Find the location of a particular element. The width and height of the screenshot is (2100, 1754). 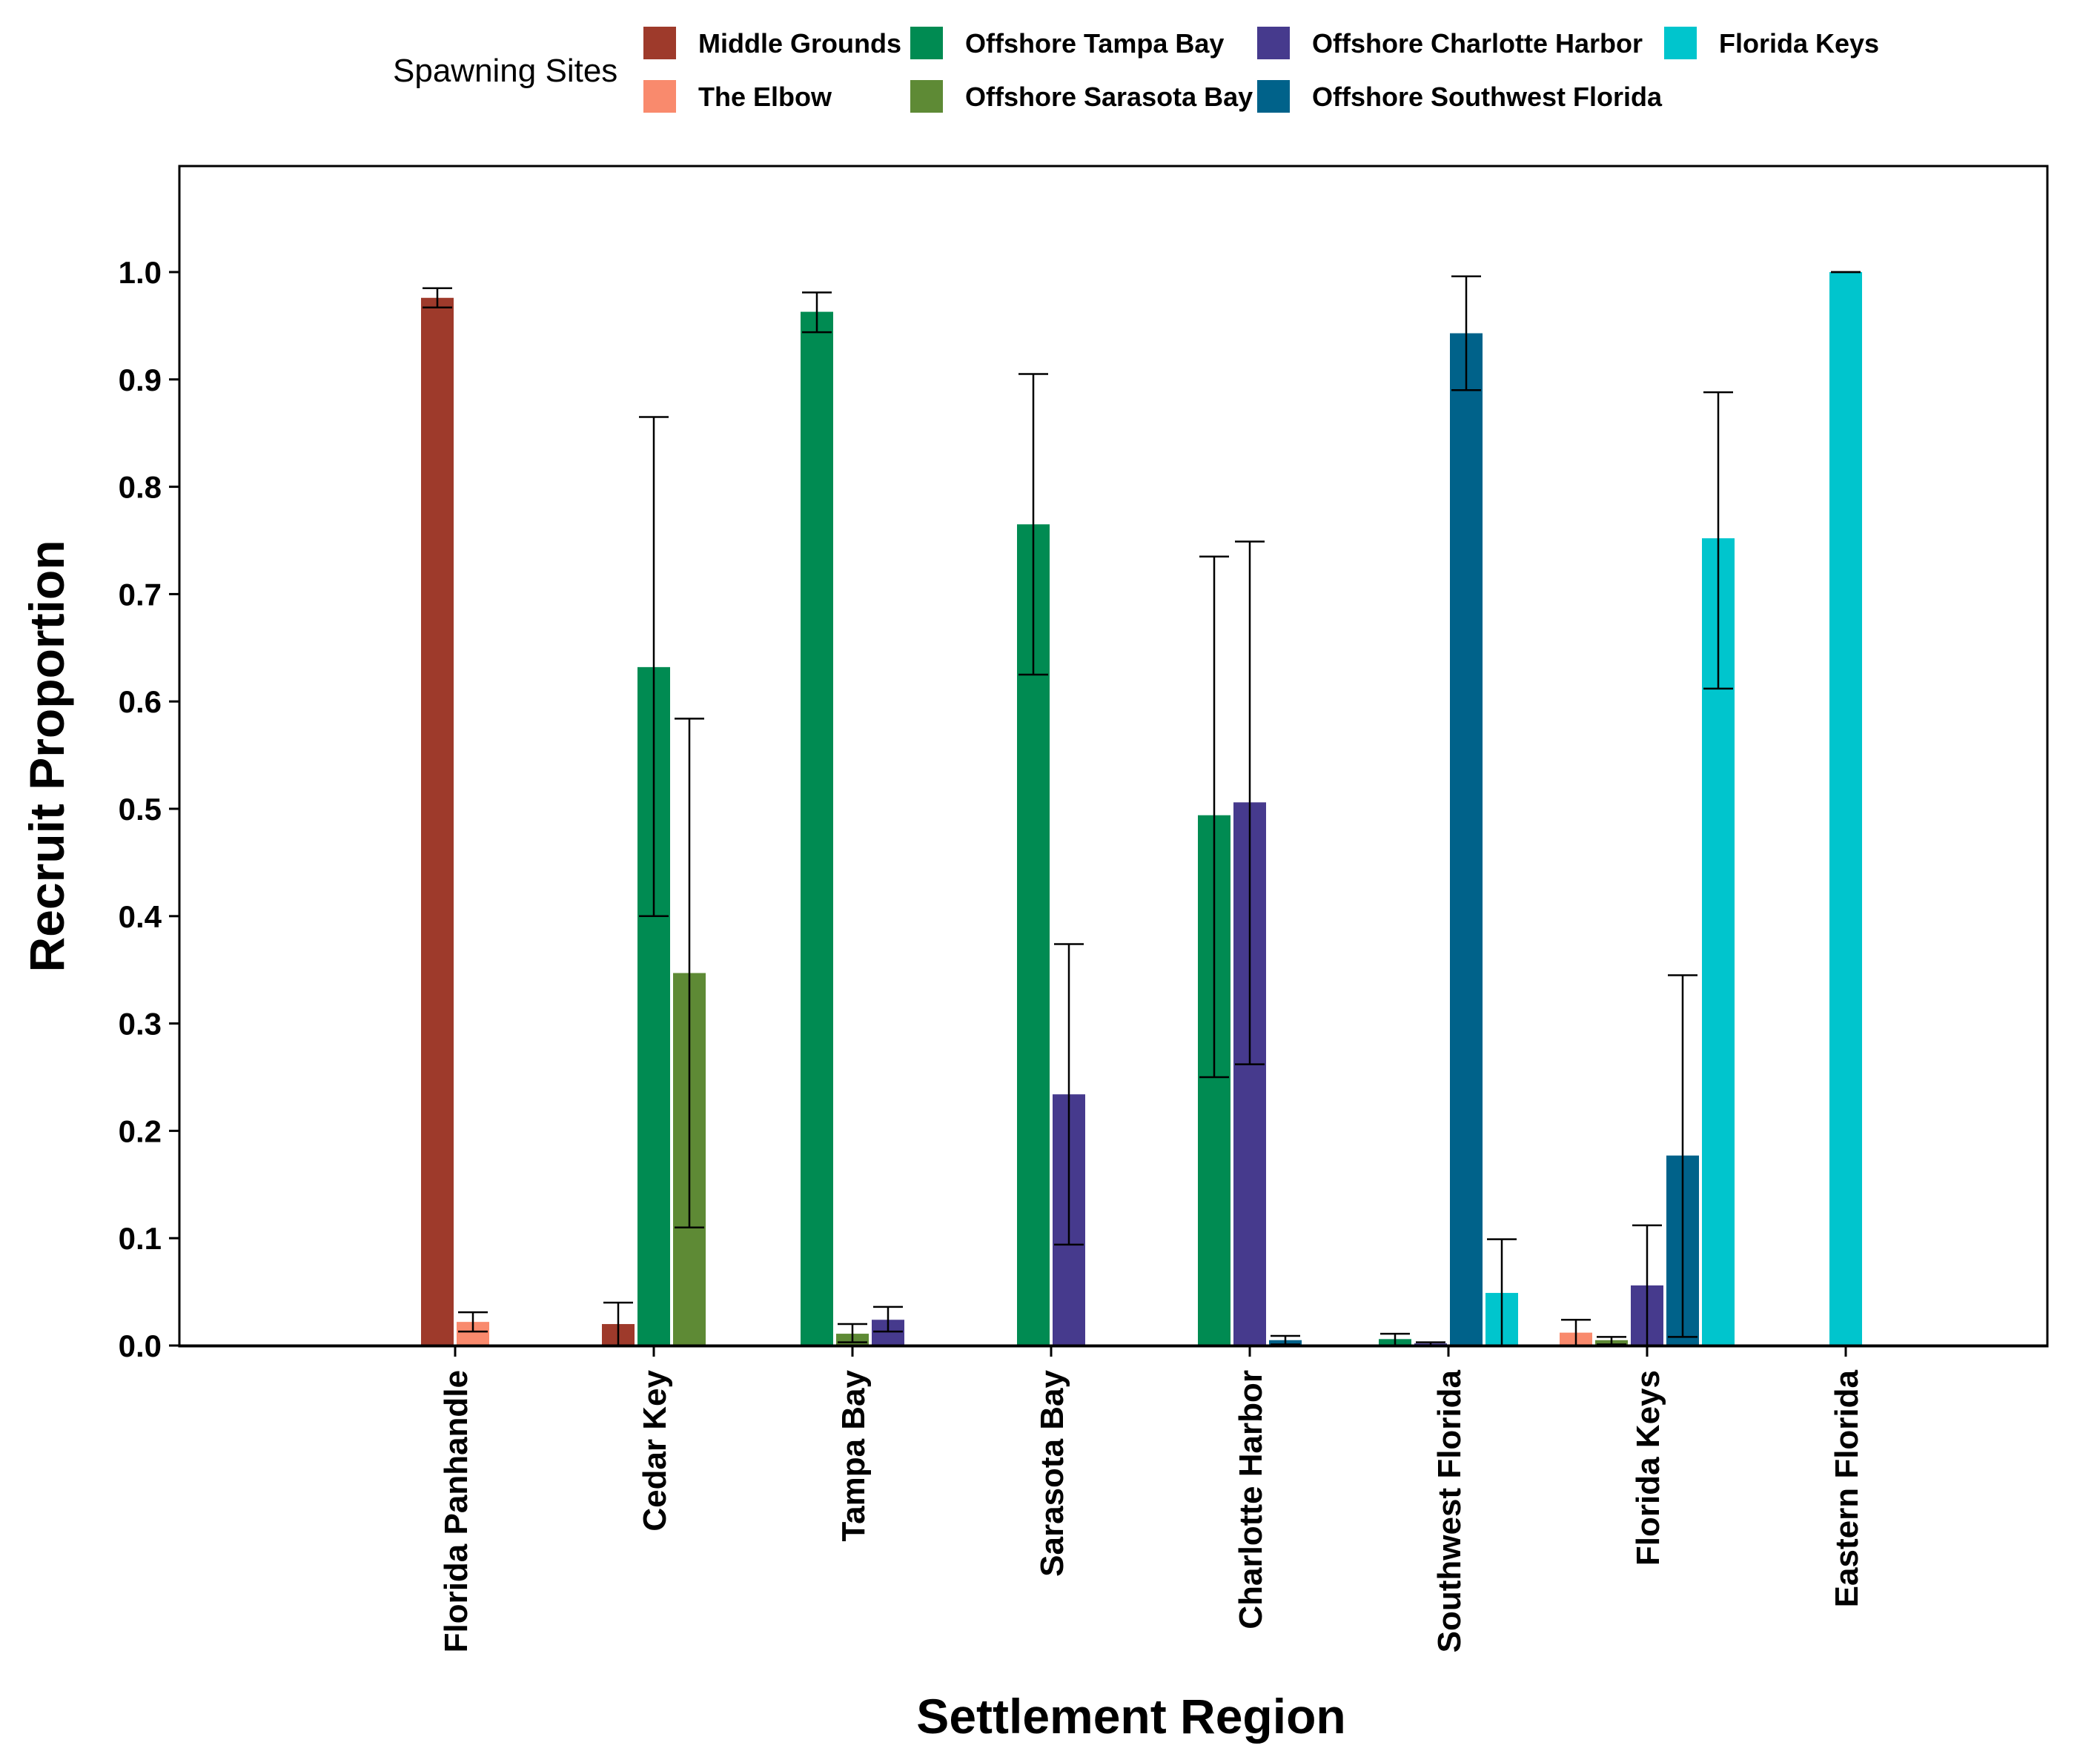

x-axis-title: Settlement Region is located at coordinates (1130, 1716).